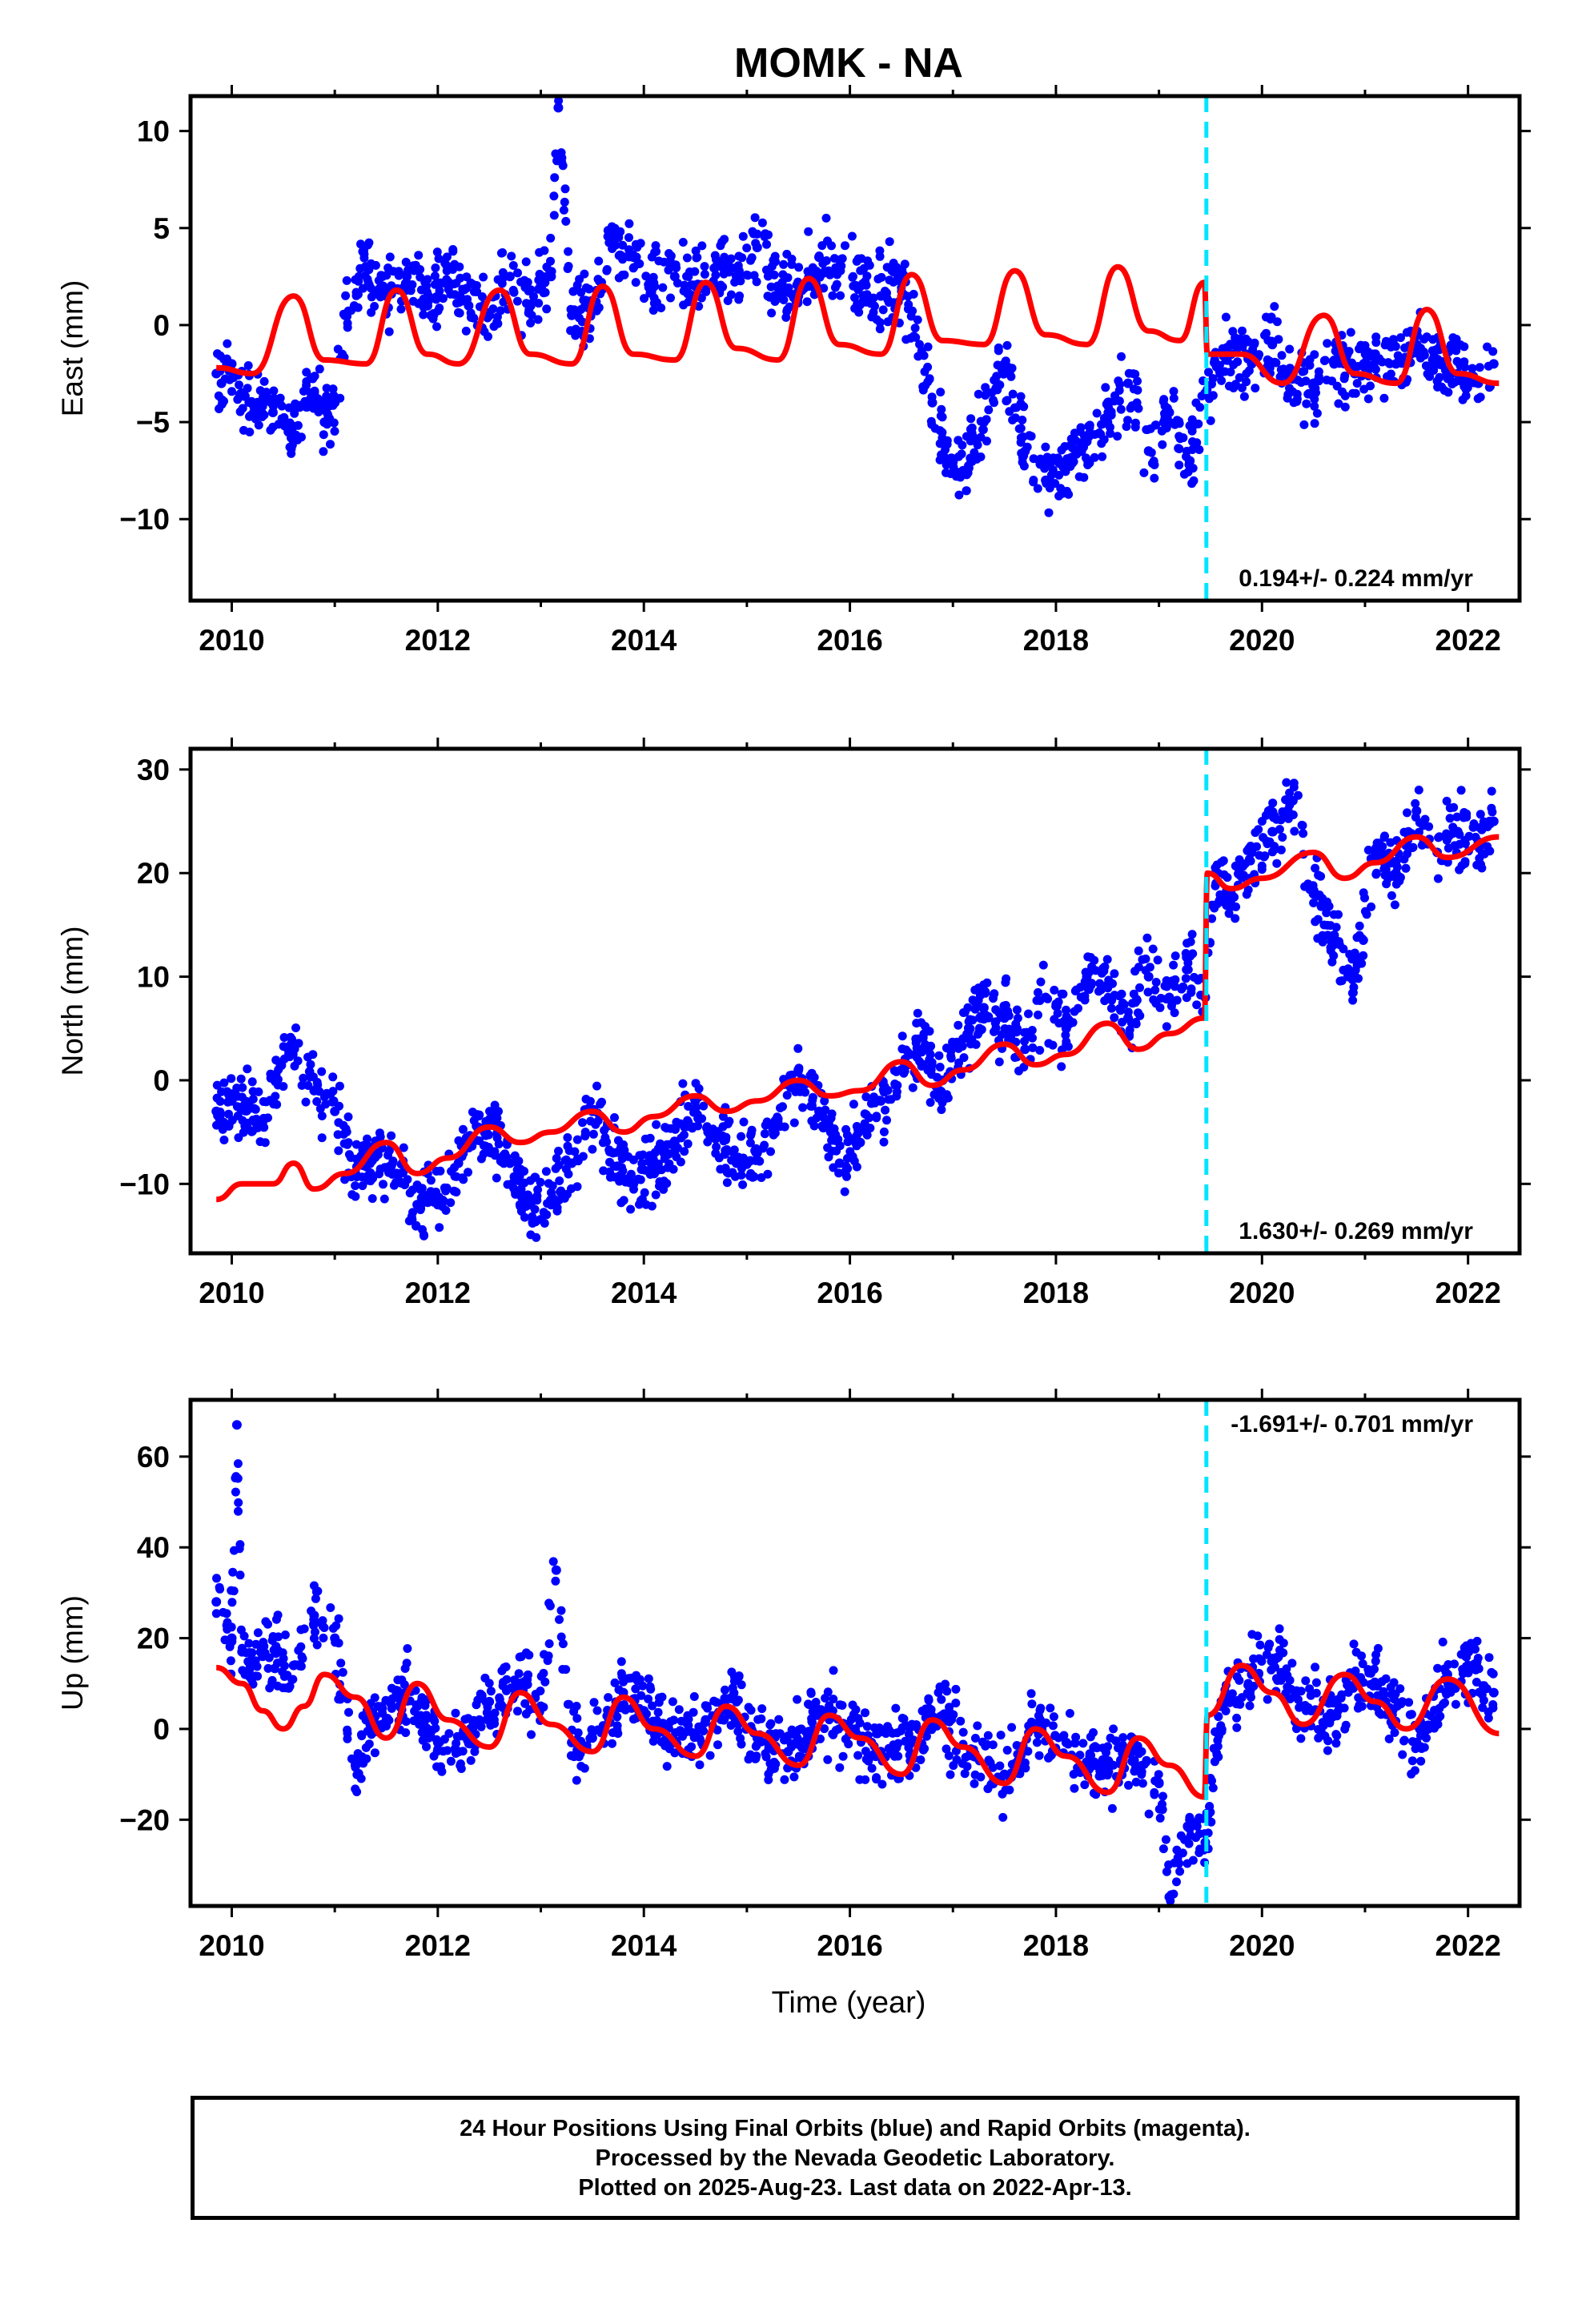 This screenshot has width=1582, height=2324. I want to click on x-tick-label: 2012, so click(438, 1293).